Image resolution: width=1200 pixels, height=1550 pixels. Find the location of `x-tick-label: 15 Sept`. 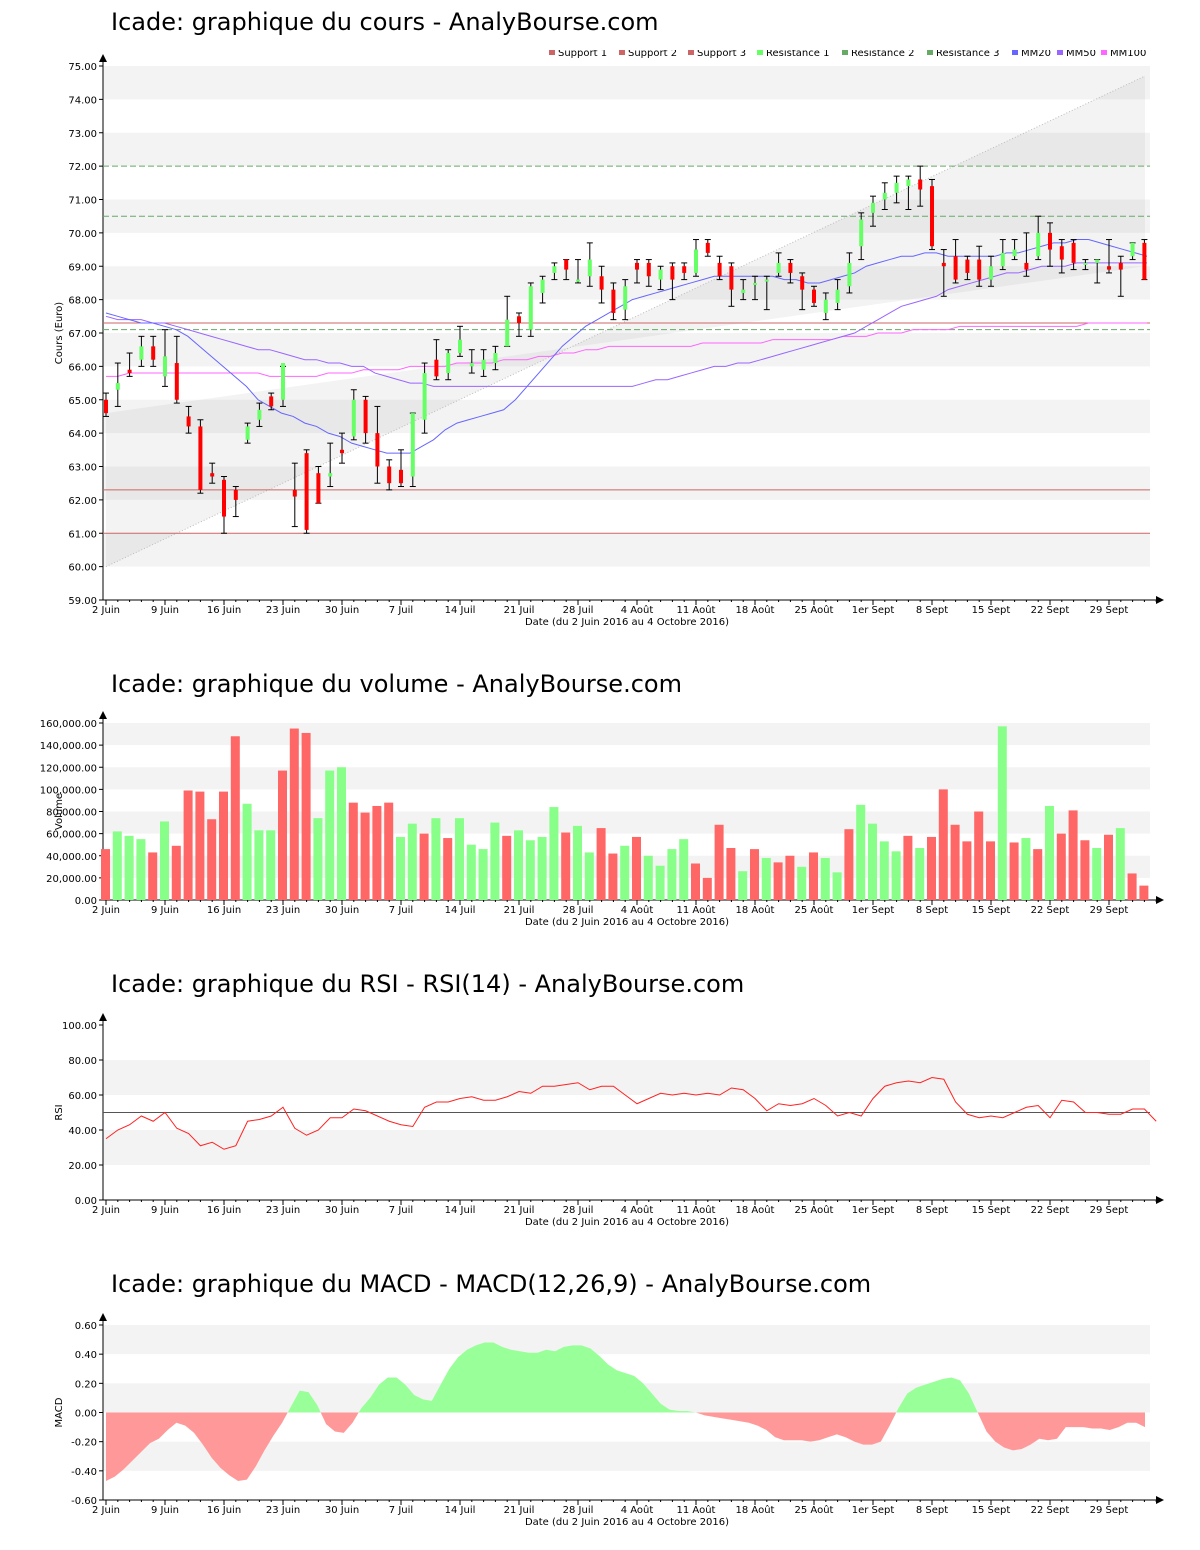

x-tick-label: 15 Sept is located at coordinates (991, 1510).